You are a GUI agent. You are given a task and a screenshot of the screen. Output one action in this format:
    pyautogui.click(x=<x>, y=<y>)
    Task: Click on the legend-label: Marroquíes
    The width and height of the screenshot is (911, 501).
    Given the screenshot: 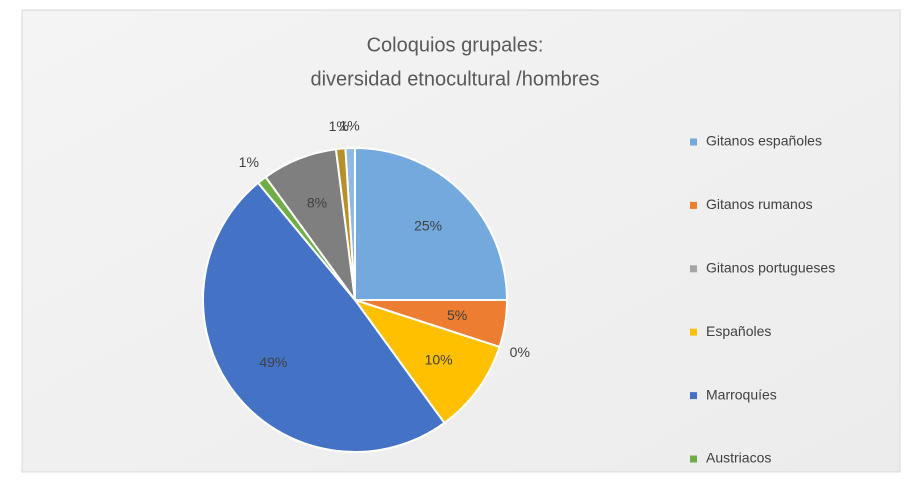 What is the action you would take?
    pyautogui.click(x=741, y=394)
    